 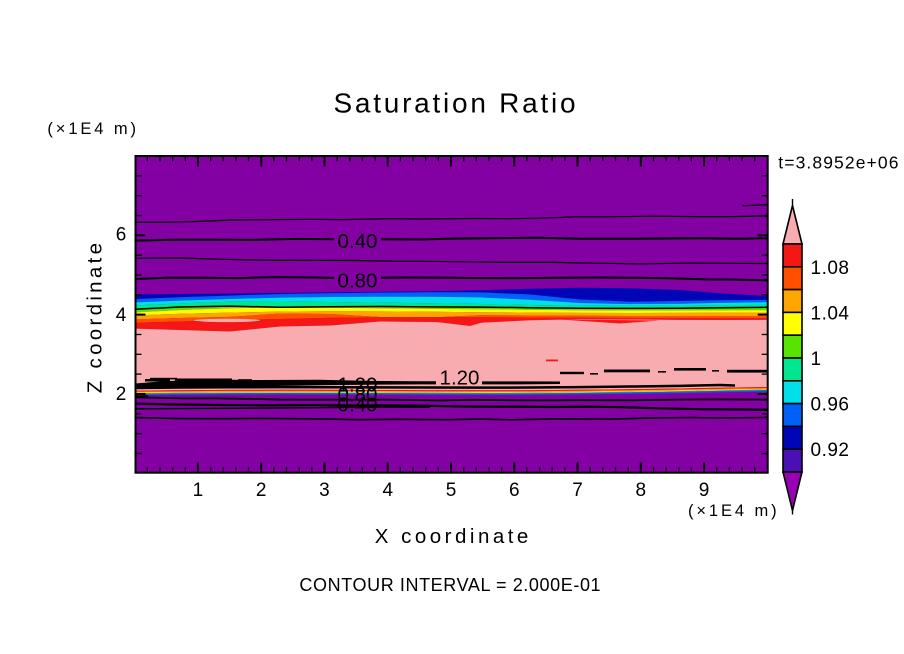 I want to click on svg-text: 8, so click(x=641, y=490).